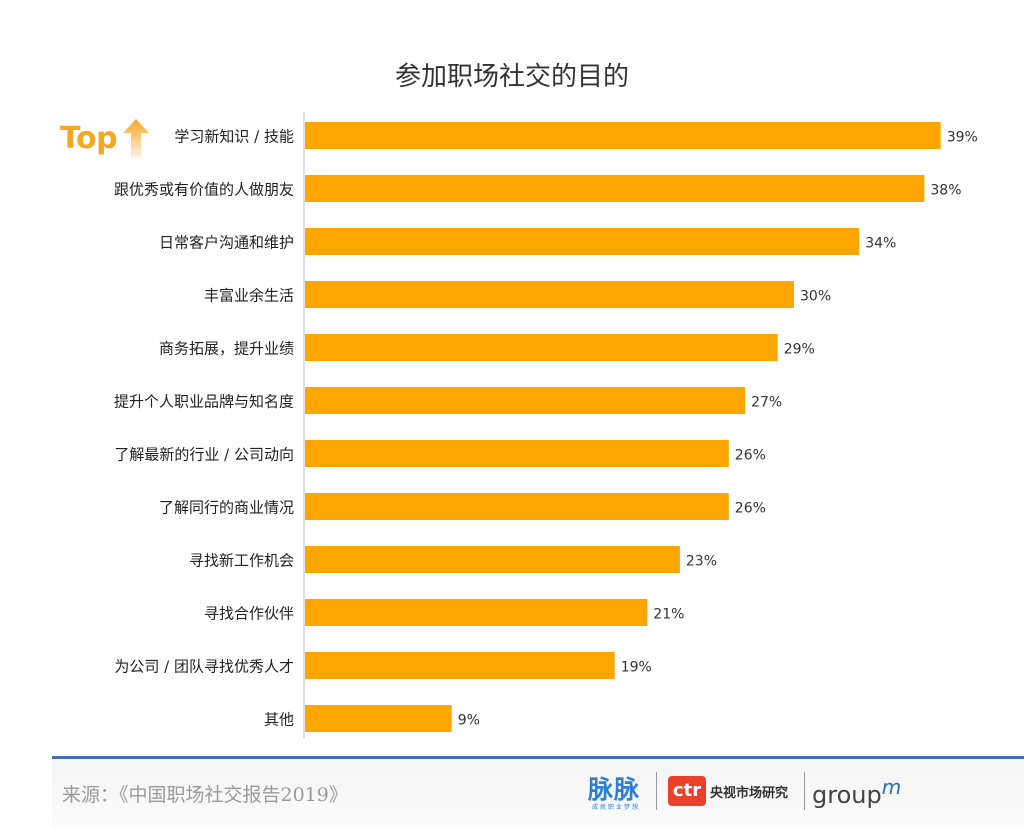  Describe the element at coordinates (89, 138) in the screenshot. I see `top-badge-text: Top` at that location.